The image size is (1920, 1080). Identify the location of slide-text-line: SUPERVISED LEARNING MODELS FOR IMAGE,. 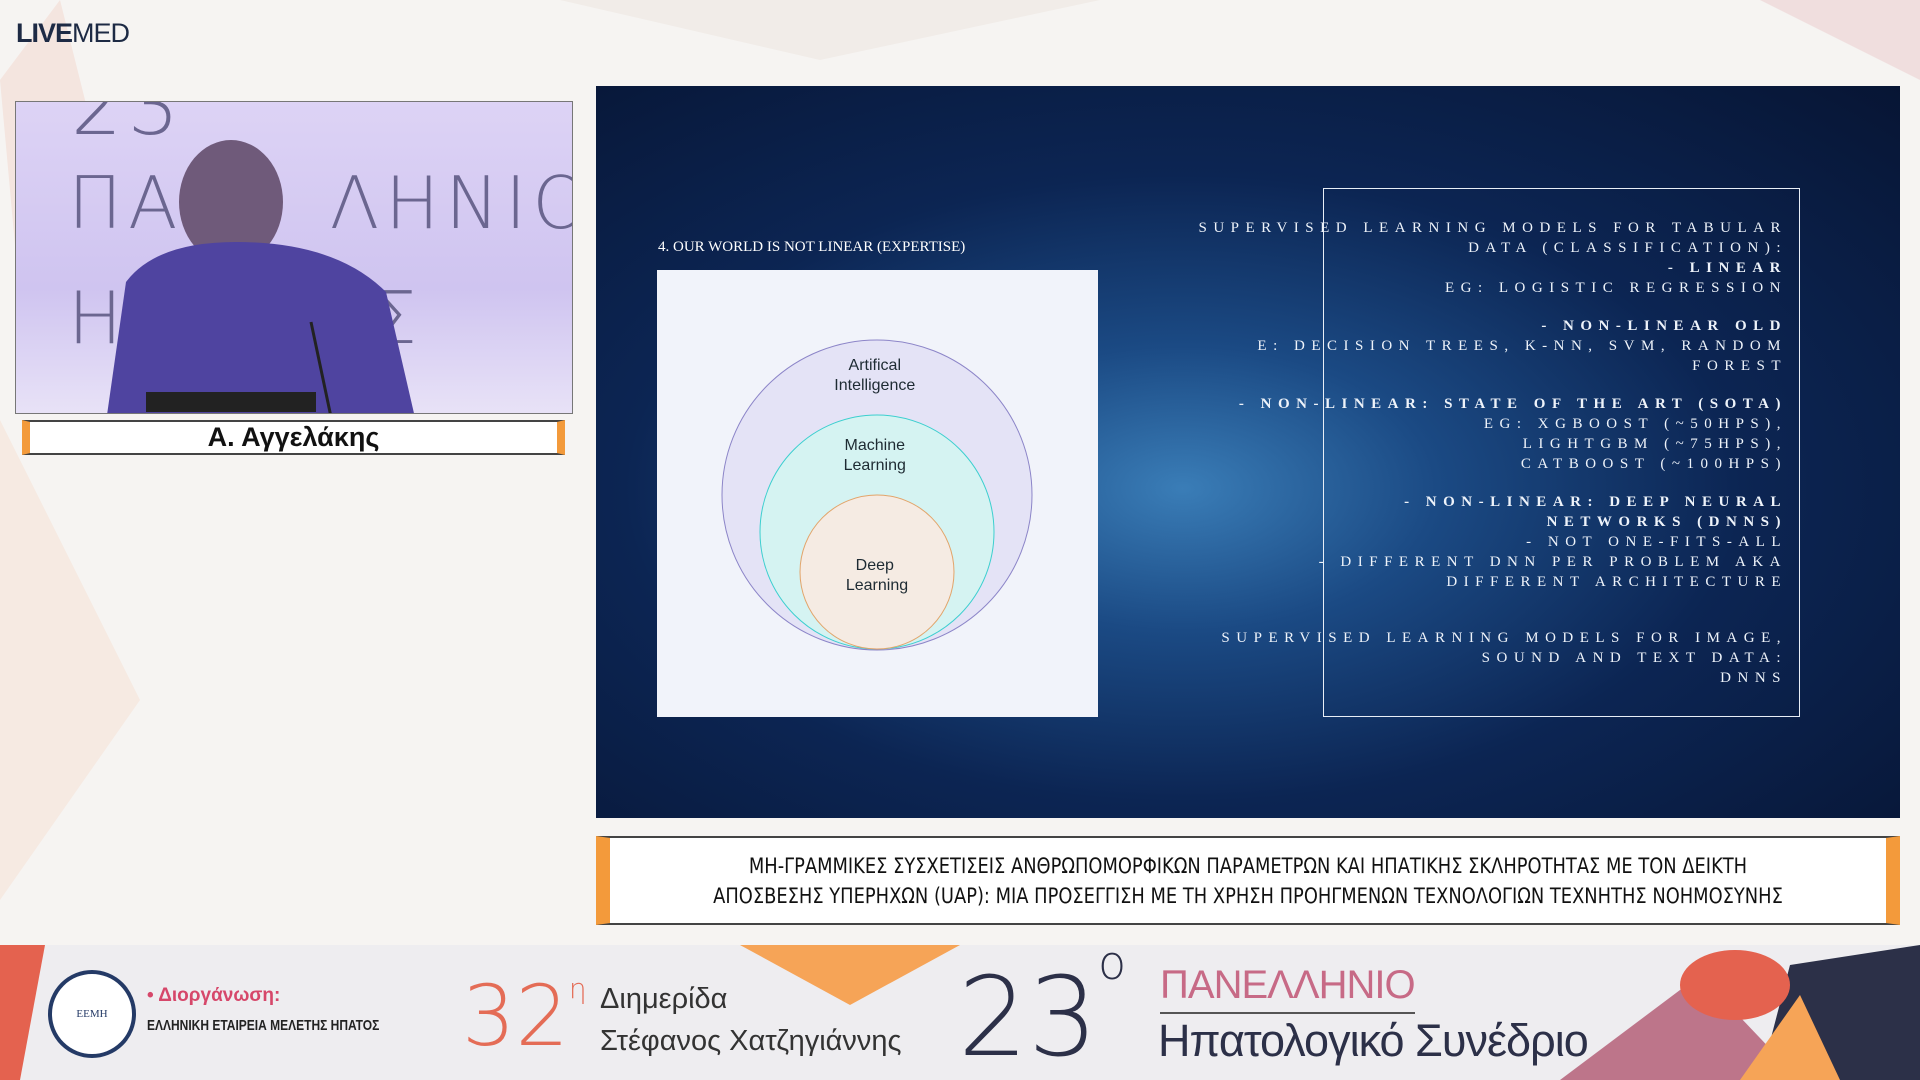
(1504, 638).